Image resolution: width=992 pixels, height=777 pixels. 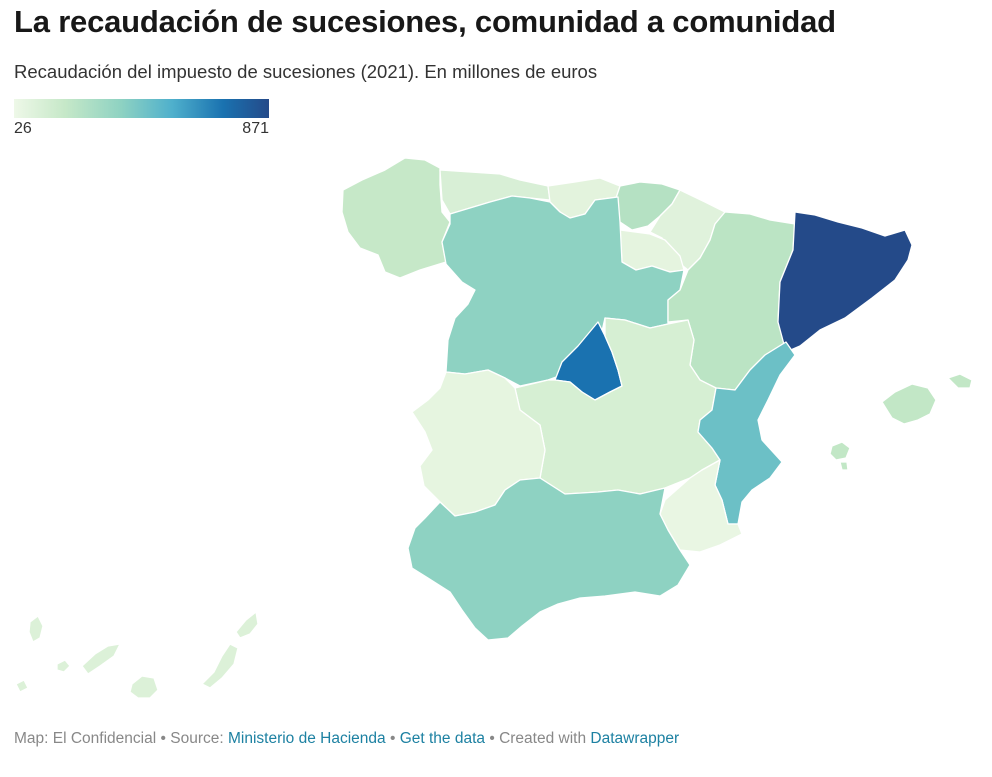 What do you see at coordinates (960, 381) in the screenshot?
I see `region-baleares-menorca` at bounding box center [960, 381].